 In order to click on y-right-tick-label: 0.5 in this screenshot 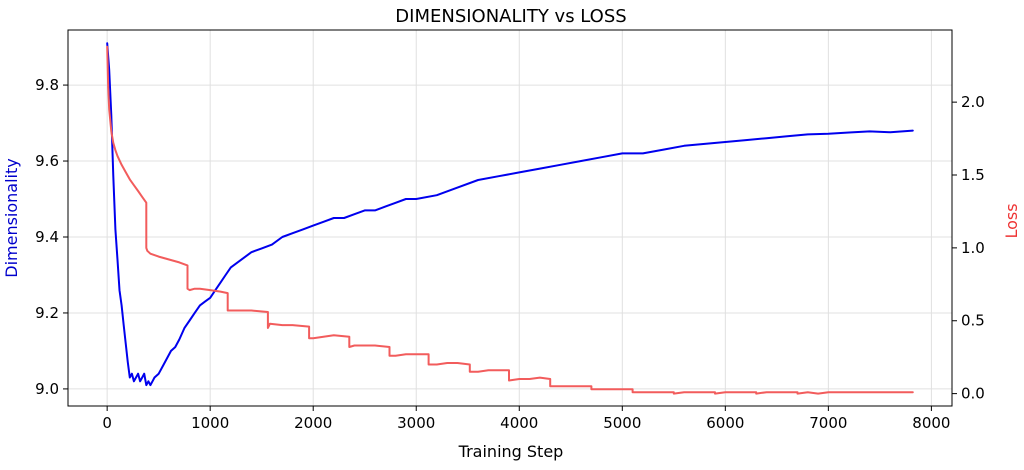, I will do `click(973, 321)`.